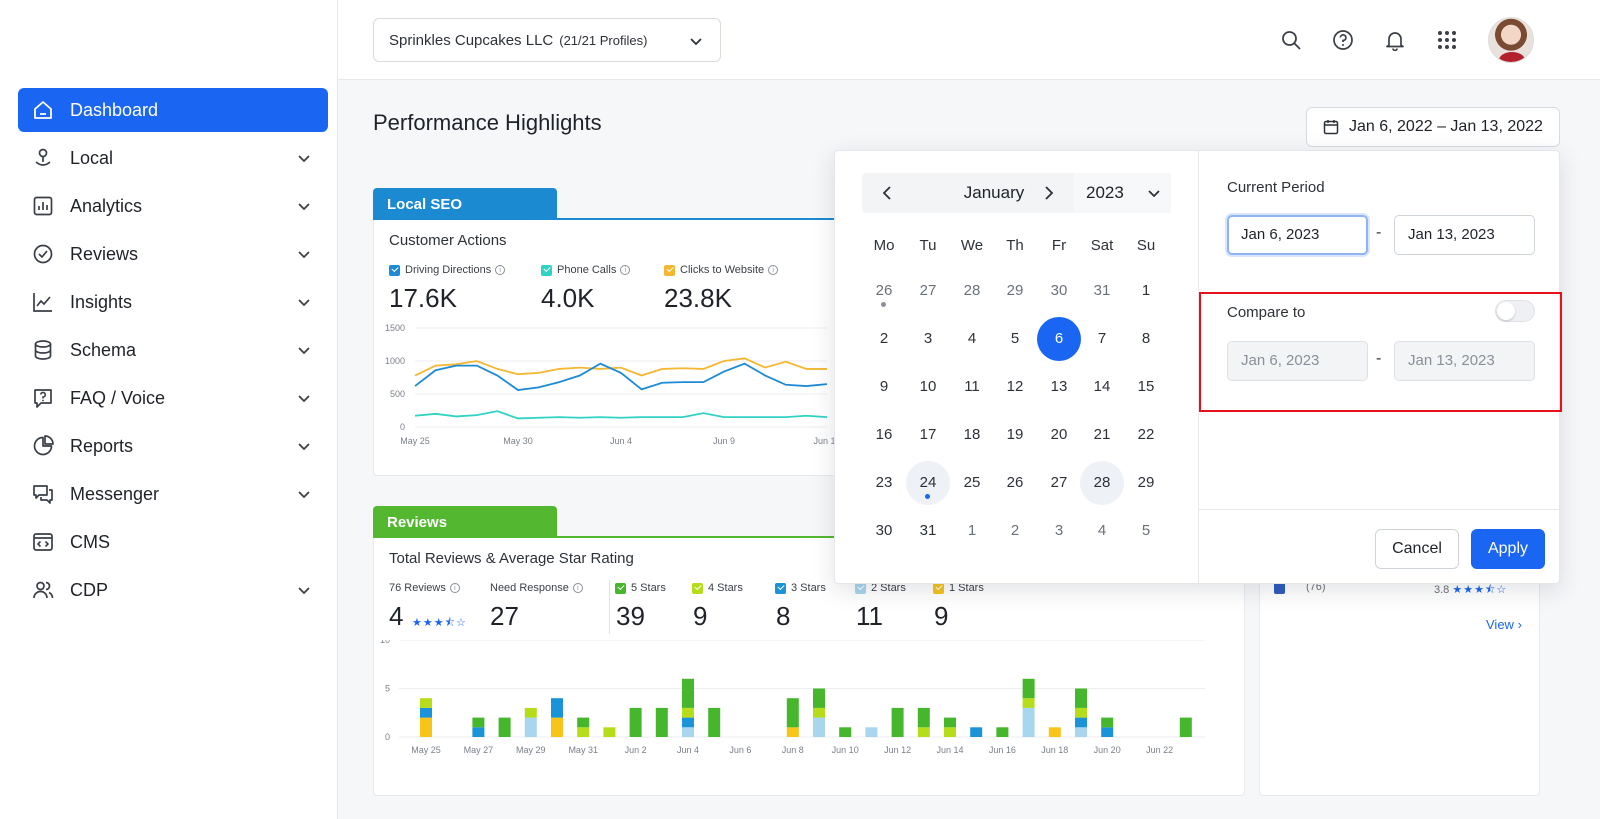  Describe the element at coordinates (1122, 193) in the screenshot. I see `year-selector: 2023` at that location.